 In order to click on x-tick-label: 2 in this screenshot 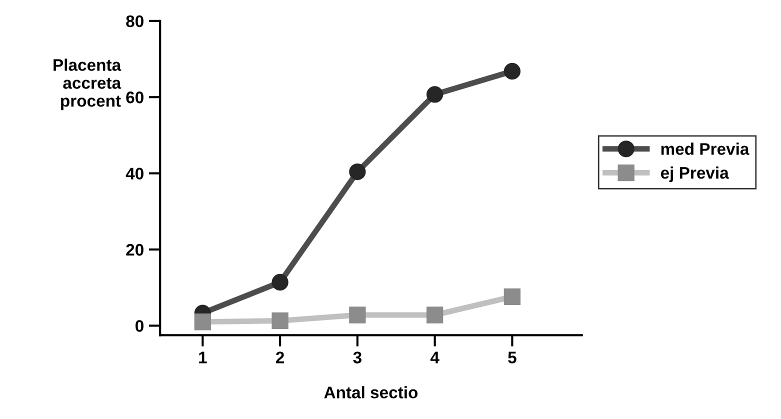, I will do `click(280, 358)`.